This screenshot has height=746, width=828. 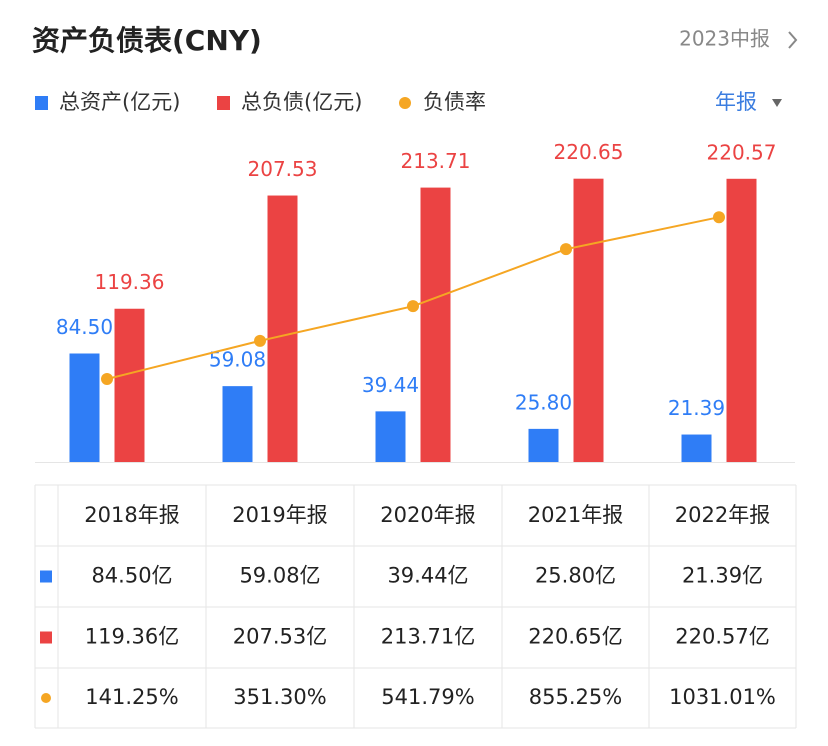 I want to click on dropdown-arrow, so click(x=777, y=103).